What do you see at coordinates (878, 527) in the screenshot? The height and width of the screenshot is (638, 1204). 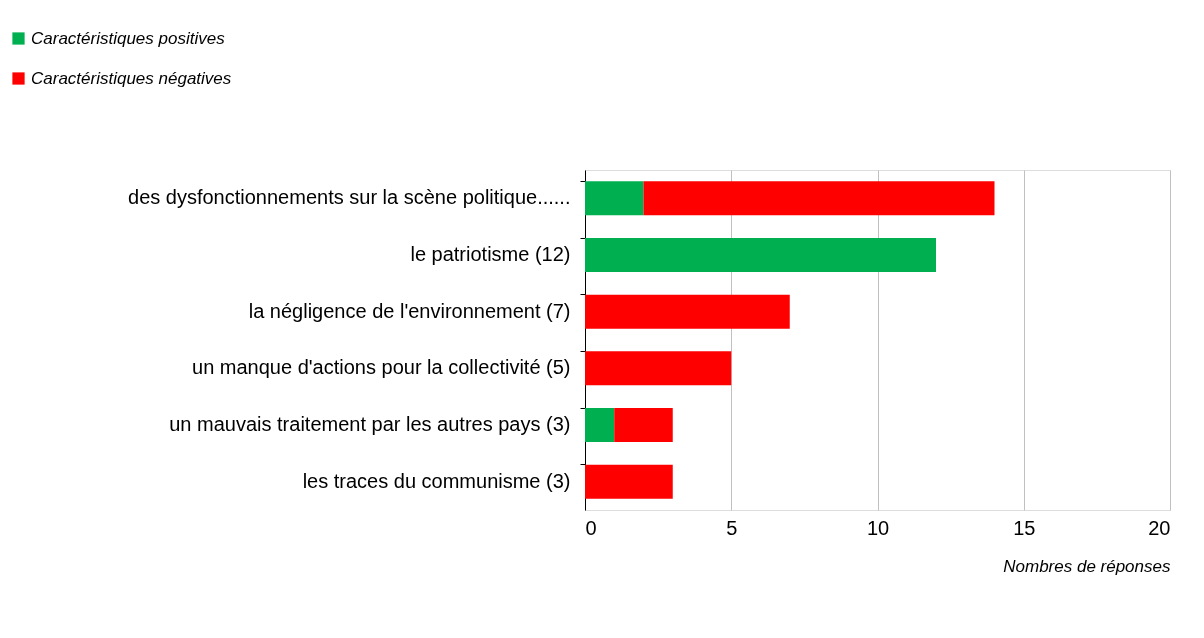 I see `x-tick-label: 10` at bounding box center [878, 527].